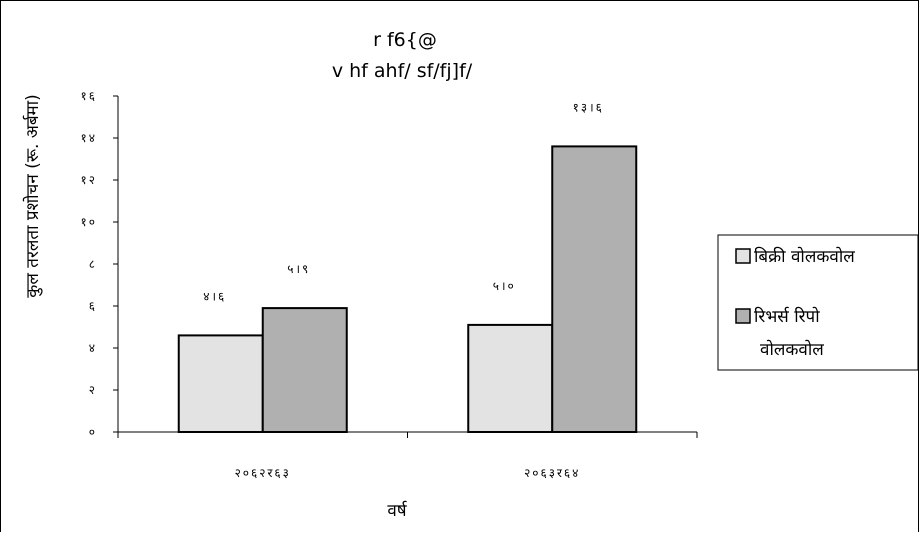 Image resolution: width=920 pixels, height=533 pixels. I want to click on y-tick-label: ४, so click(93, 348).